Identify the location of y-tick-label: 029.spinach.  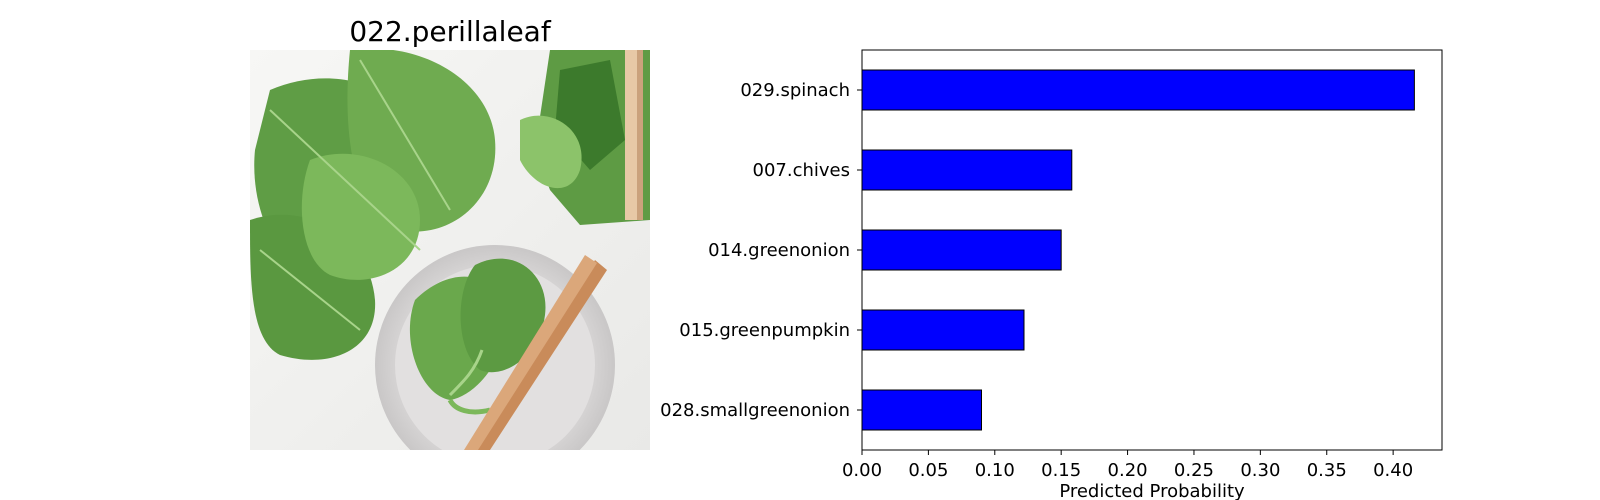
(795, 90).